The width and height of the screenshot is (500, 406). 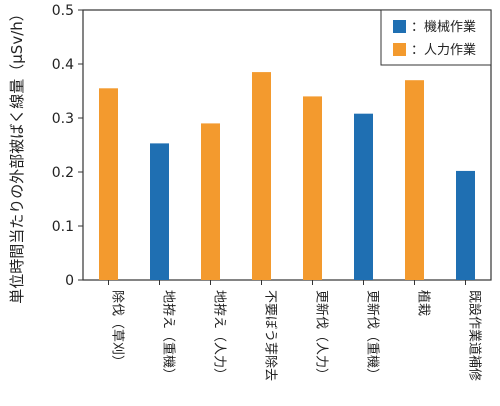 I want to click on category-label: 植栽, so click(x=424, y=303).